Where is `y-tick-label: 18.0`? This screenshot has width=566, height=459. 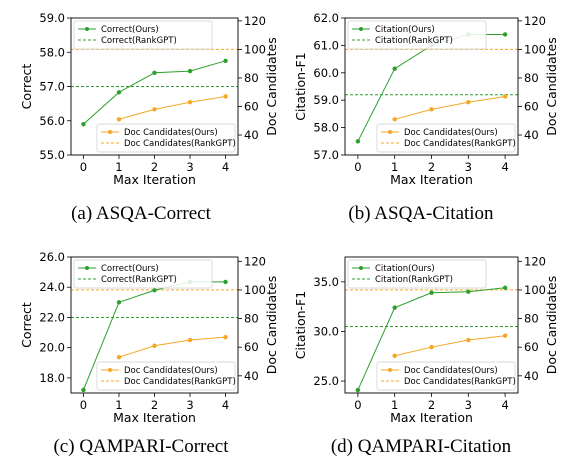 y-tick-label: 18.0 is located at coordinates (52, 378).